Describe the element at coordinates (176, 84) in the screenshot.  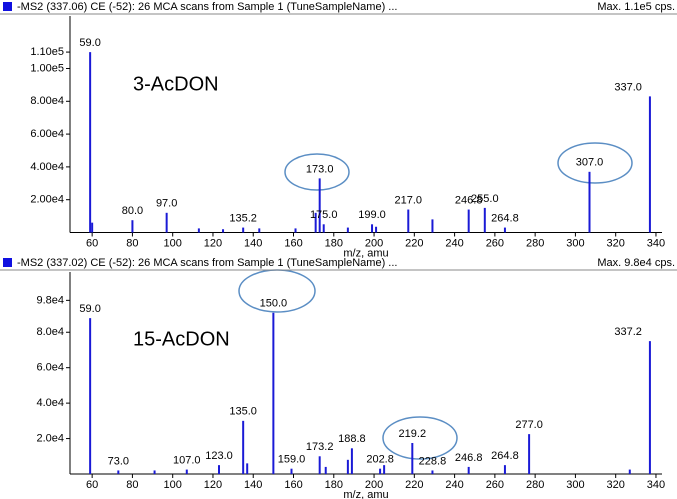
I see `annotation: 3-AcDON` at that location.